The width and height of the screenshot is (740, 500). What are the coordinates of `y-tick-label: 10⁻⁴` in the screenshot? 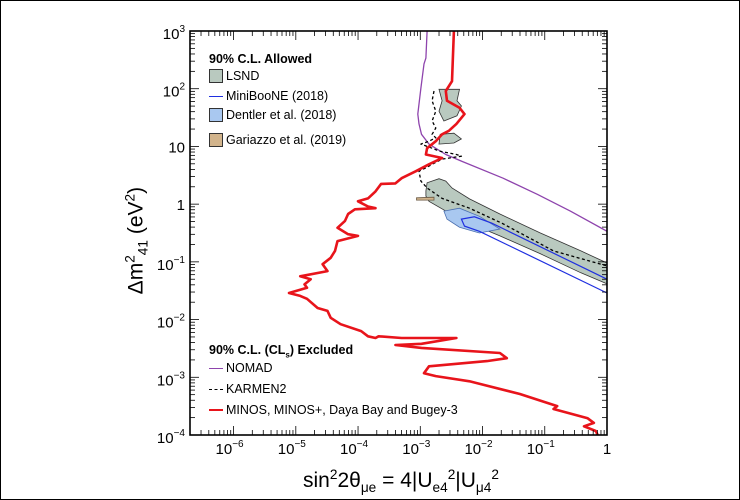 It's located at (171, 437).